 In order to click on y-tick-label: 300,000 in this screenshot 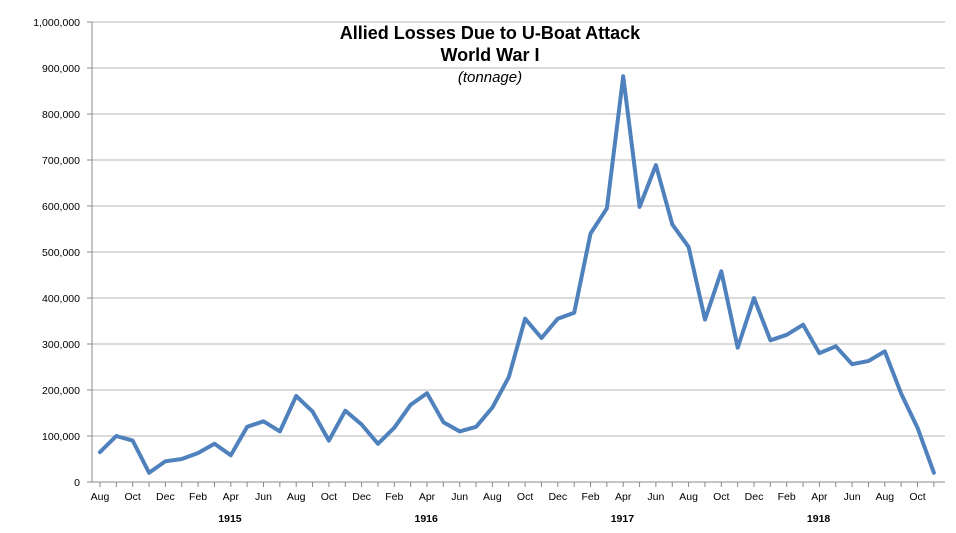, I will do `click(61, 345)`.